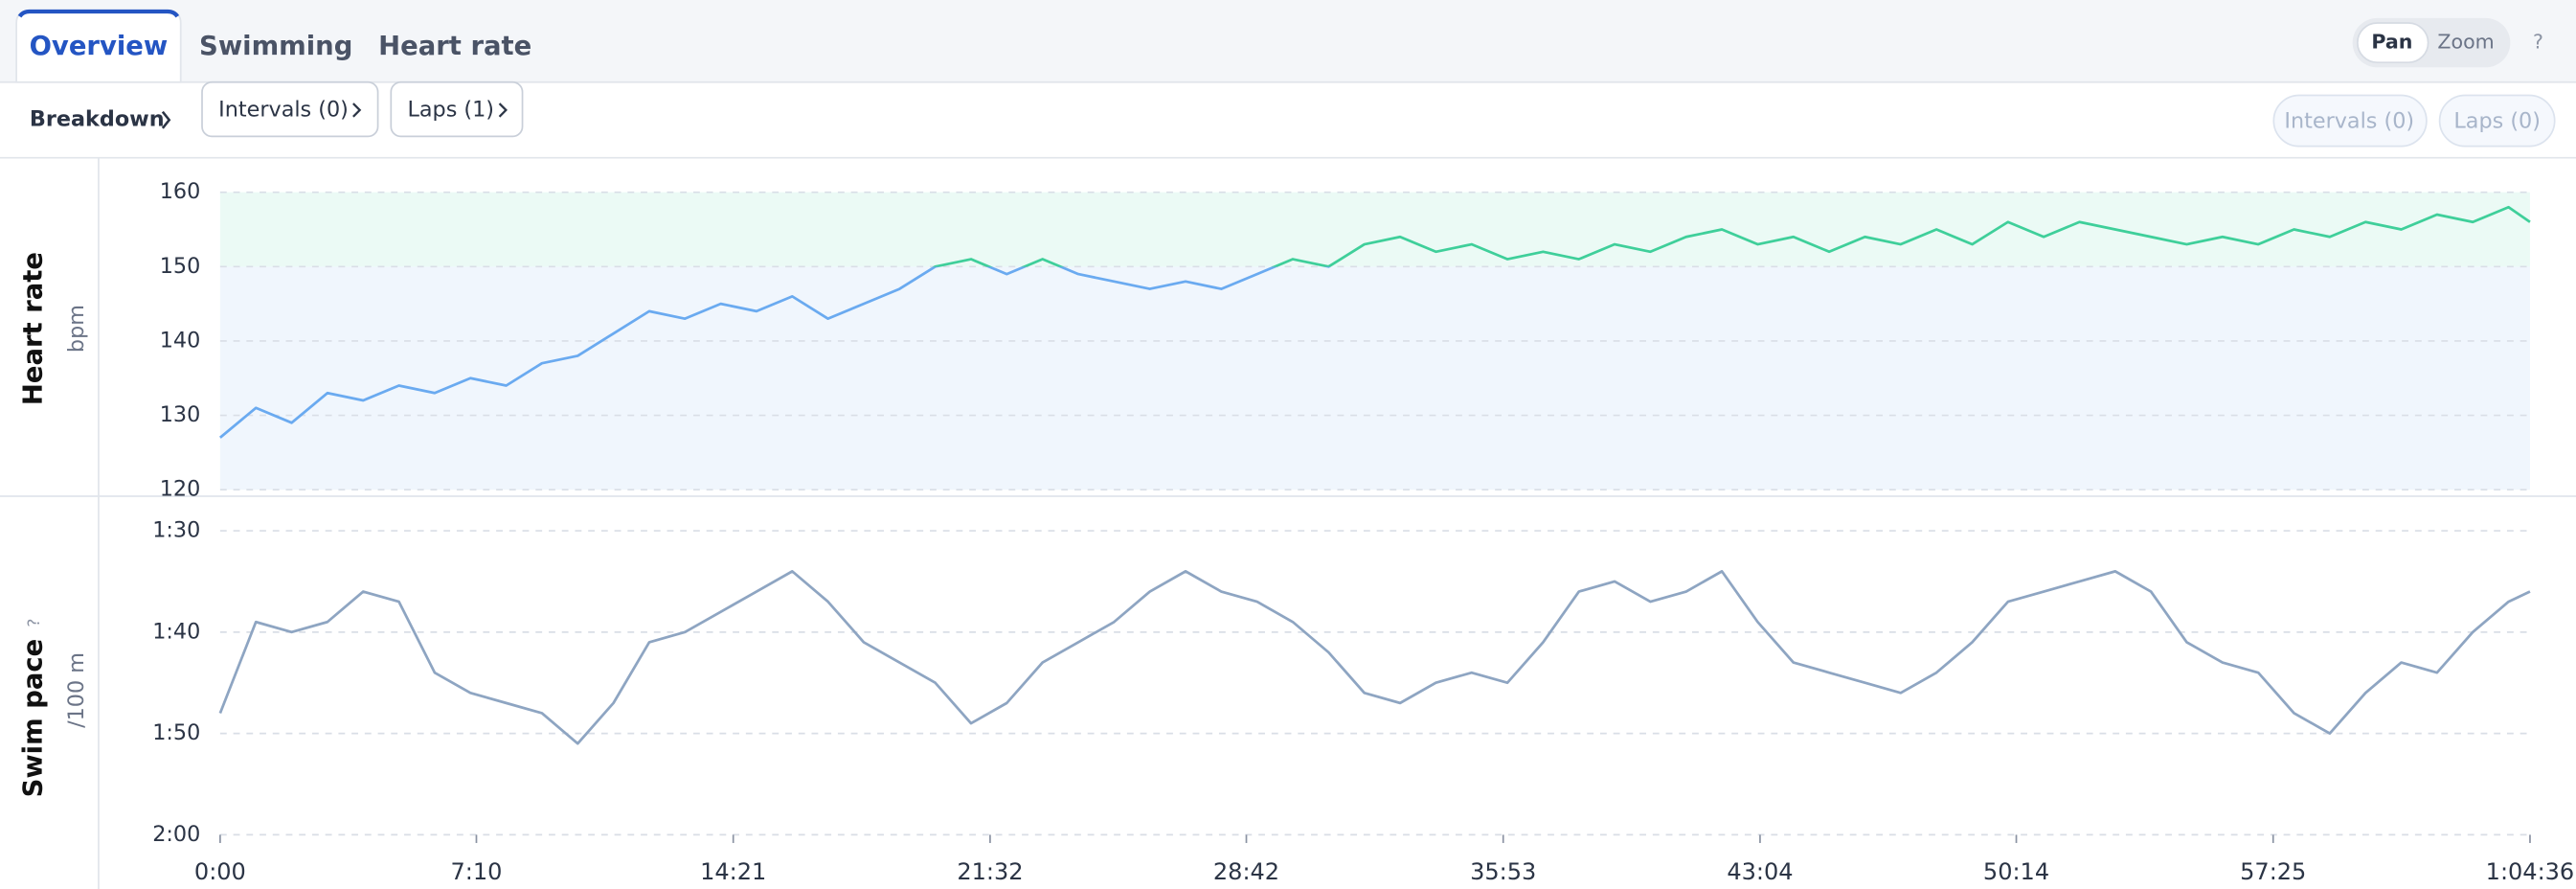 The width and height of the screenshot is (2576, 889). Describe the element at coordinates (1288, 41) in the screenshot. I see `tab-bar` at that location.